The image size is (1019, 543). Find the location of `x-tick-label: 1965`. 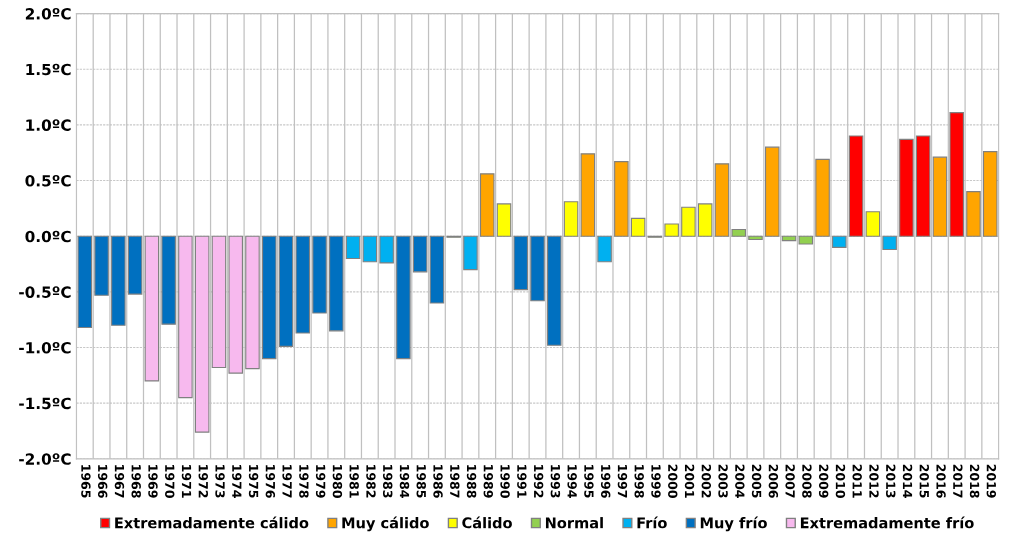

x-tick-label: 1965 is located at coordinates (86, 481).